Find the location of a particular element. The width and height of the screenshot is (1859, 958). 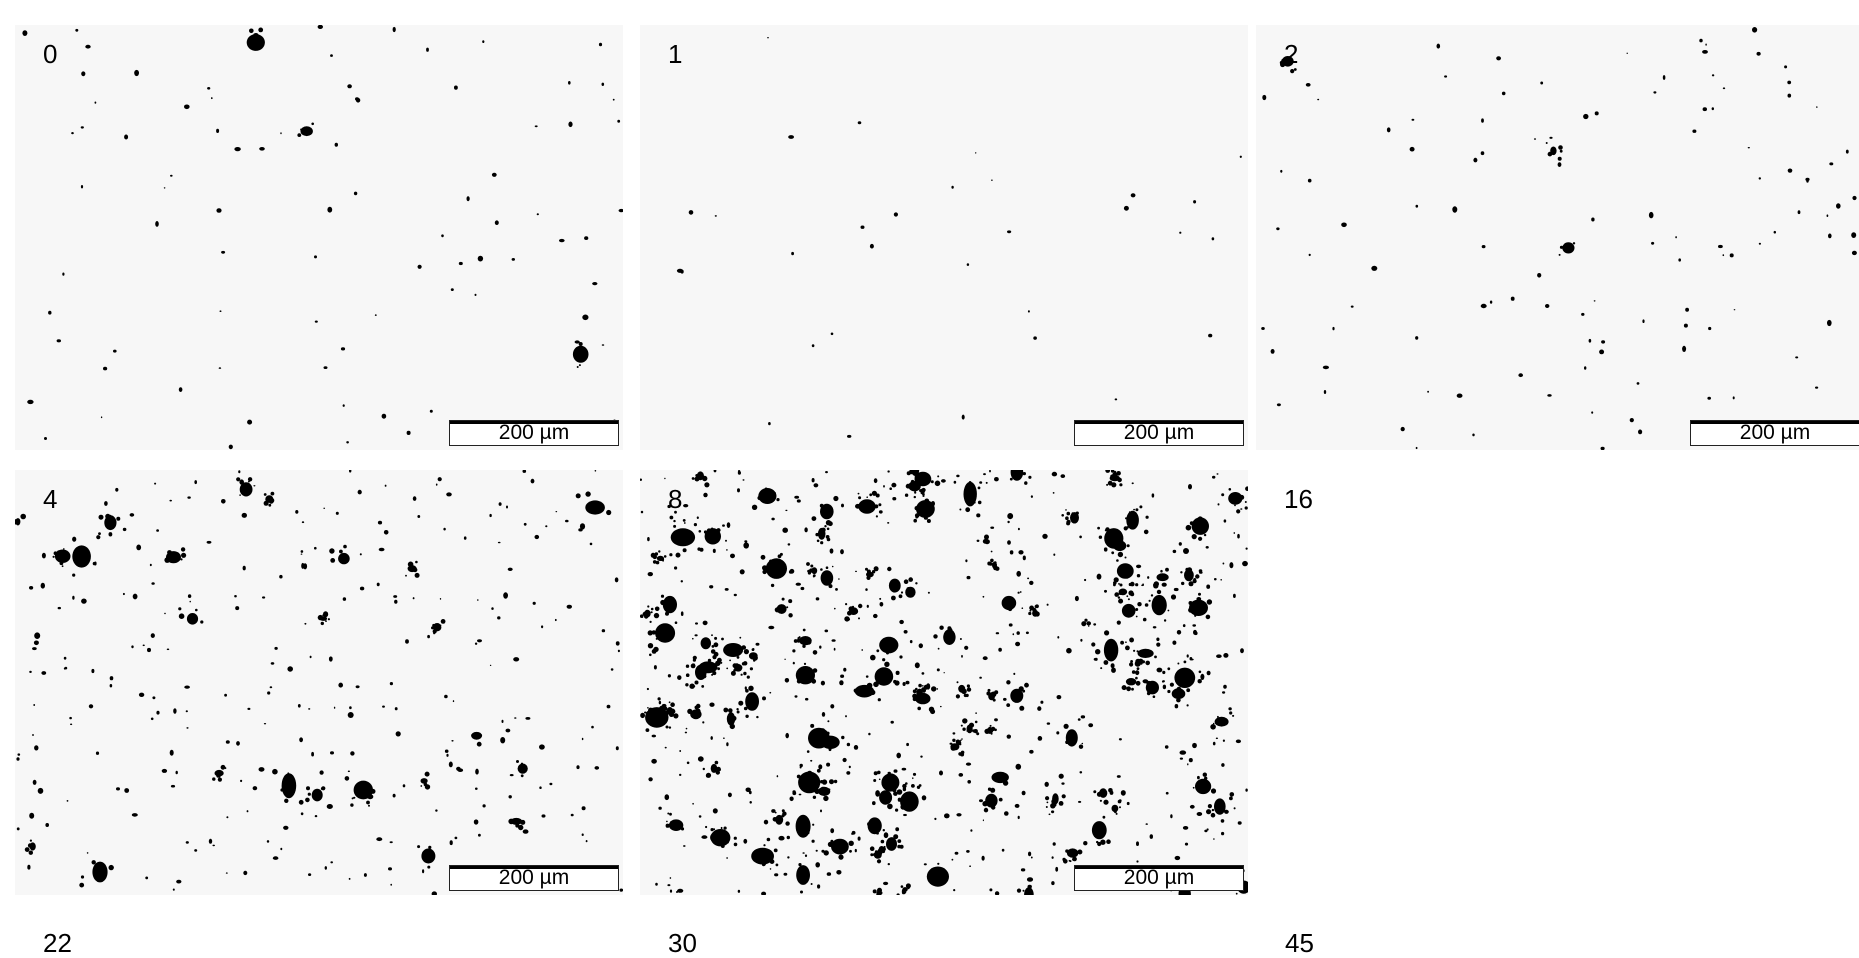

scale-bar: 200 µm is located at coordinates (1159, 433).